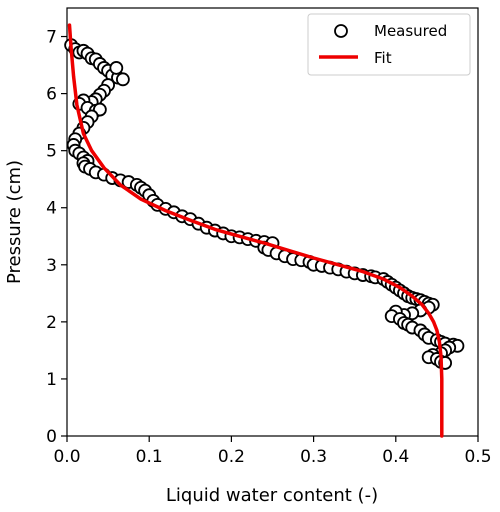 The height and width of the screenshot is (512, 500). I want to click on x-tick-label: 0.1, so click(149, 457).